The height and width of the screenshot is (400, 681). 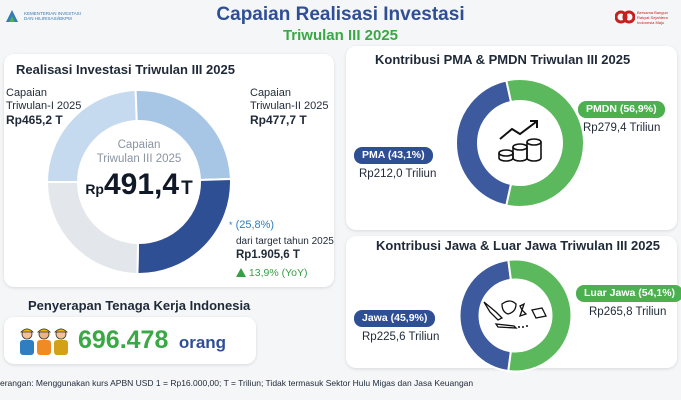 What do you see at coordinates (141, 184) in the screenshot?
I see `center-value-number: 491,4` at bounding box center [141, 184].